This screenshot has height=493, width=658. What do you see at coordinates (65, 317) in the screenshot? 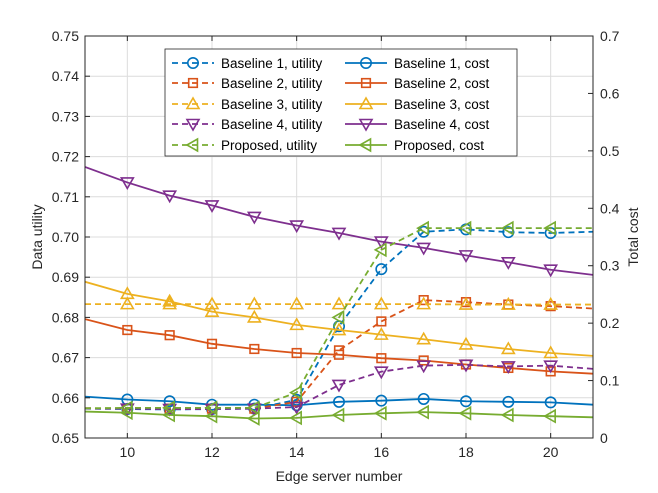
I see `y-left-tick-label: 0.68` at bounding box center [65, 317].